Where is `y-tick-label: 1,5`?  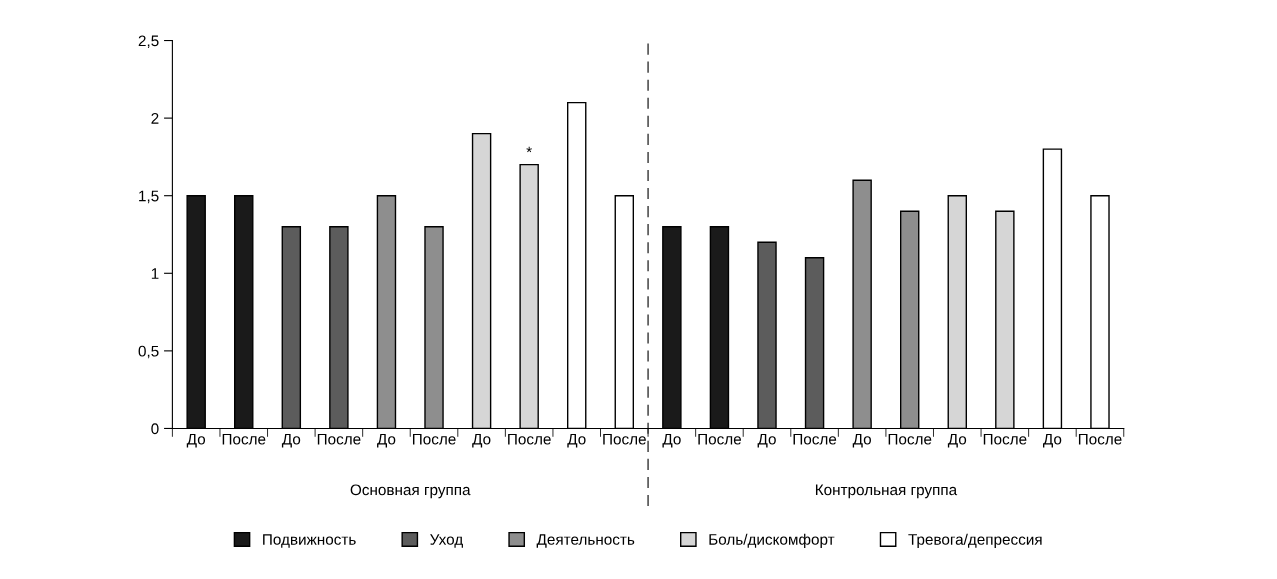 y-tick-label: 1,5 is located at coordinates (149, 197).